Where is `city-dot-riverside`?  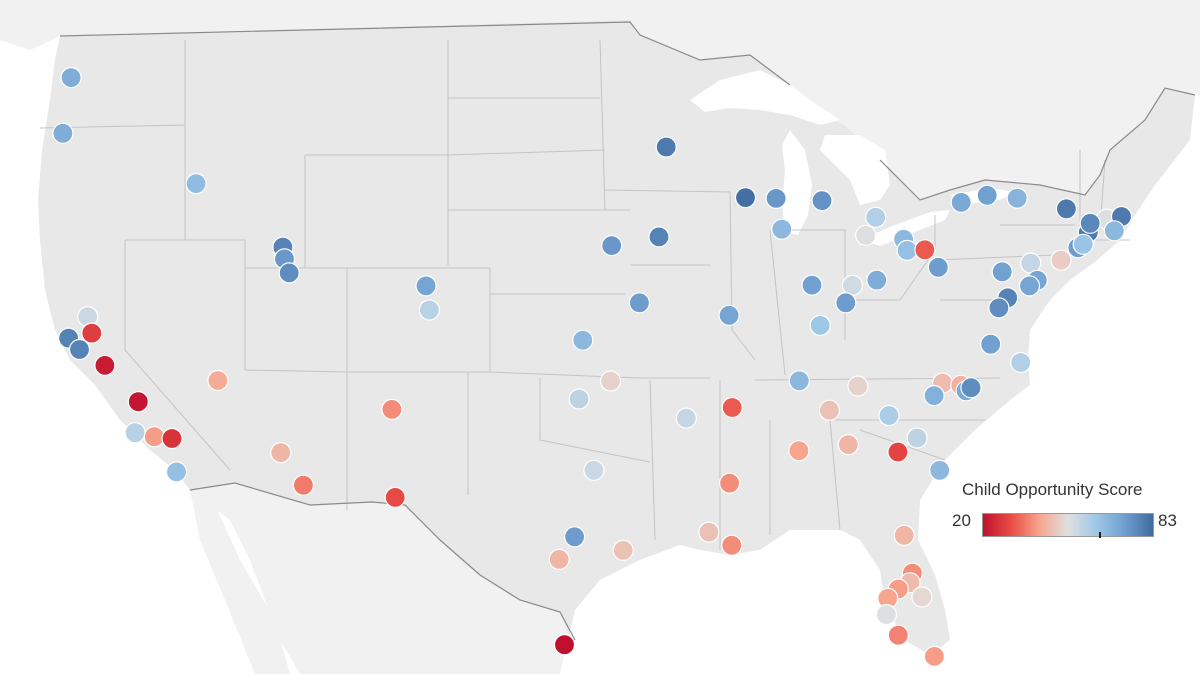
city-dot-riverside is located at coordinates (172, 438).